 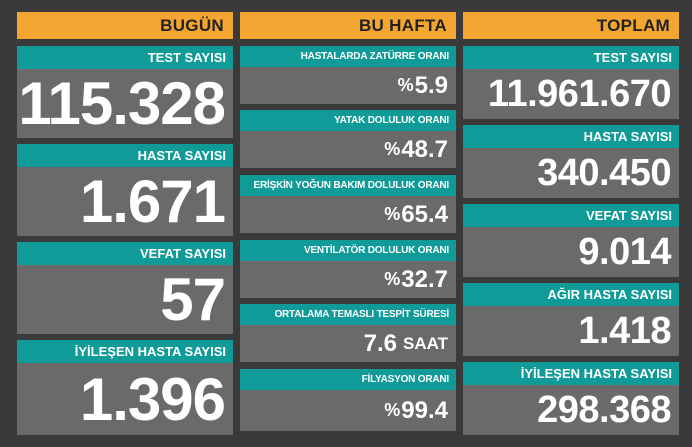 I want to click on week-pneumonia-value: % 5.9, so click(x=348, y=85).